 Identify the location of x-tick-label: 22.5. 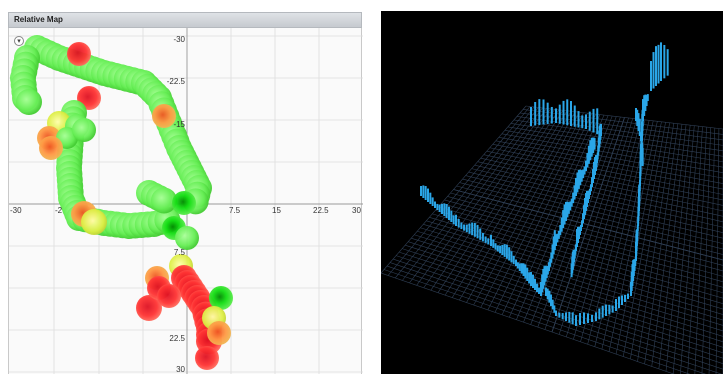
(321, 210).